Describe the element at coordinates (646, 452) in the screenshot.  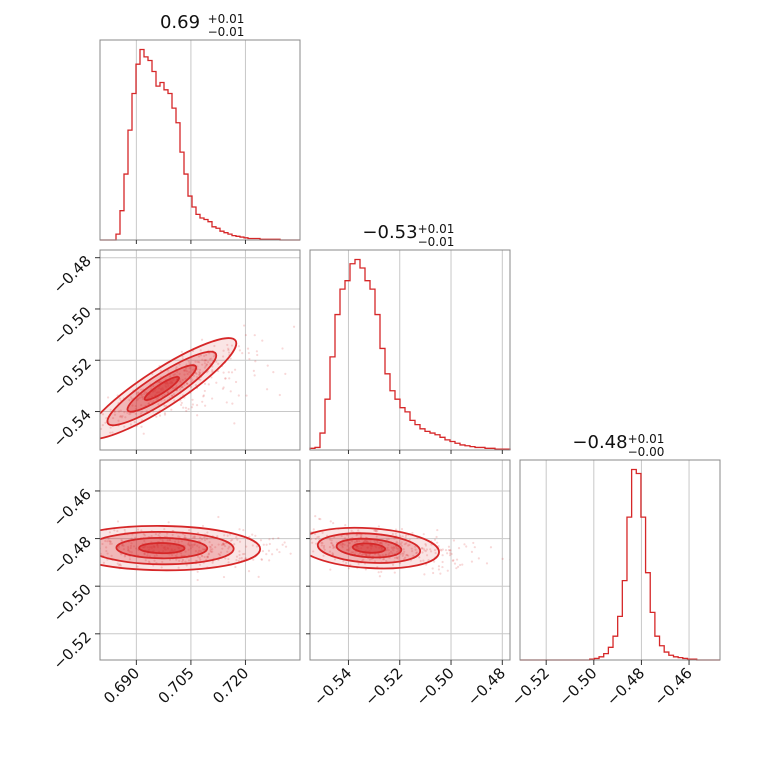
I see `title-lower-3: −0.00` at that location.